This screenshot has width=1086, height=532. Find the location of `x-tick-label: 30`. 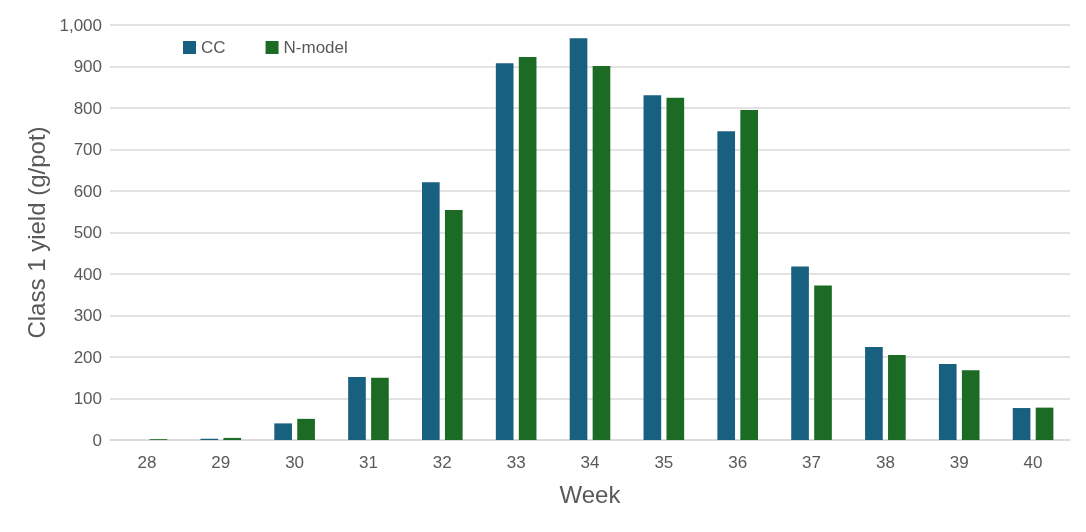

x-tick-label: 30 is located at coordinates (295, 462).